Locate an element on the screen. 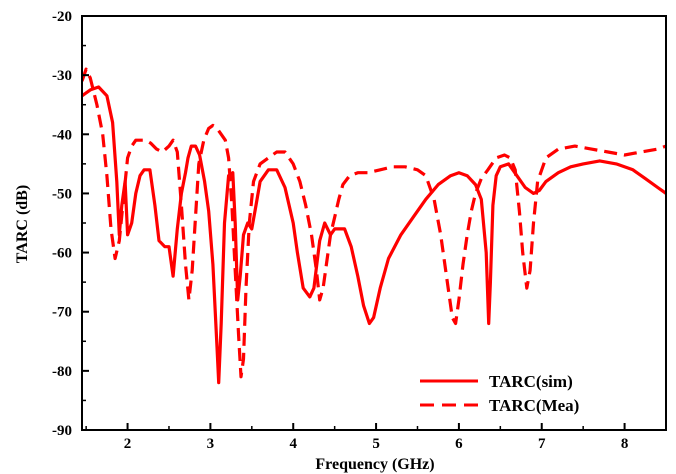 This screenshot has width=676, height=474. x-tick-label: 2 is located at coordinates (128, 444).